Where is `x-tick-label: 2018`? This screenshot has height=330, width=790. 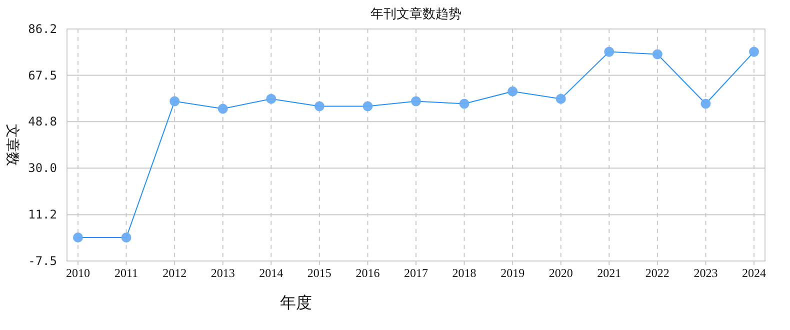
x-tick-label: 2018 is located at coordinates (464, 273).